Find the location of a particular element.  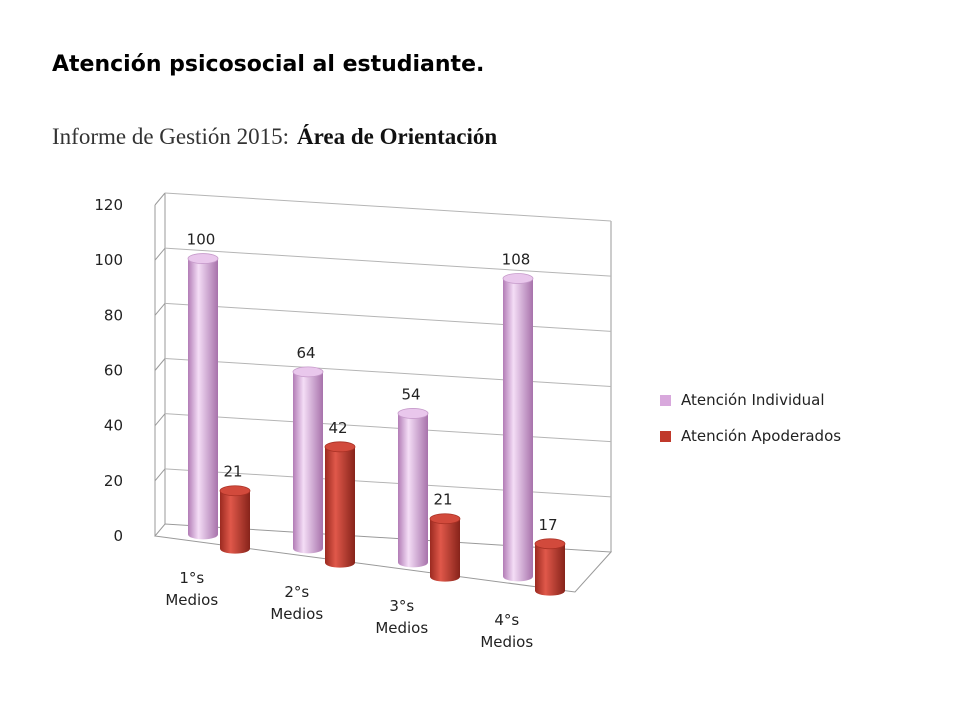

data-label: 42 is located at coordinates (337, 428).